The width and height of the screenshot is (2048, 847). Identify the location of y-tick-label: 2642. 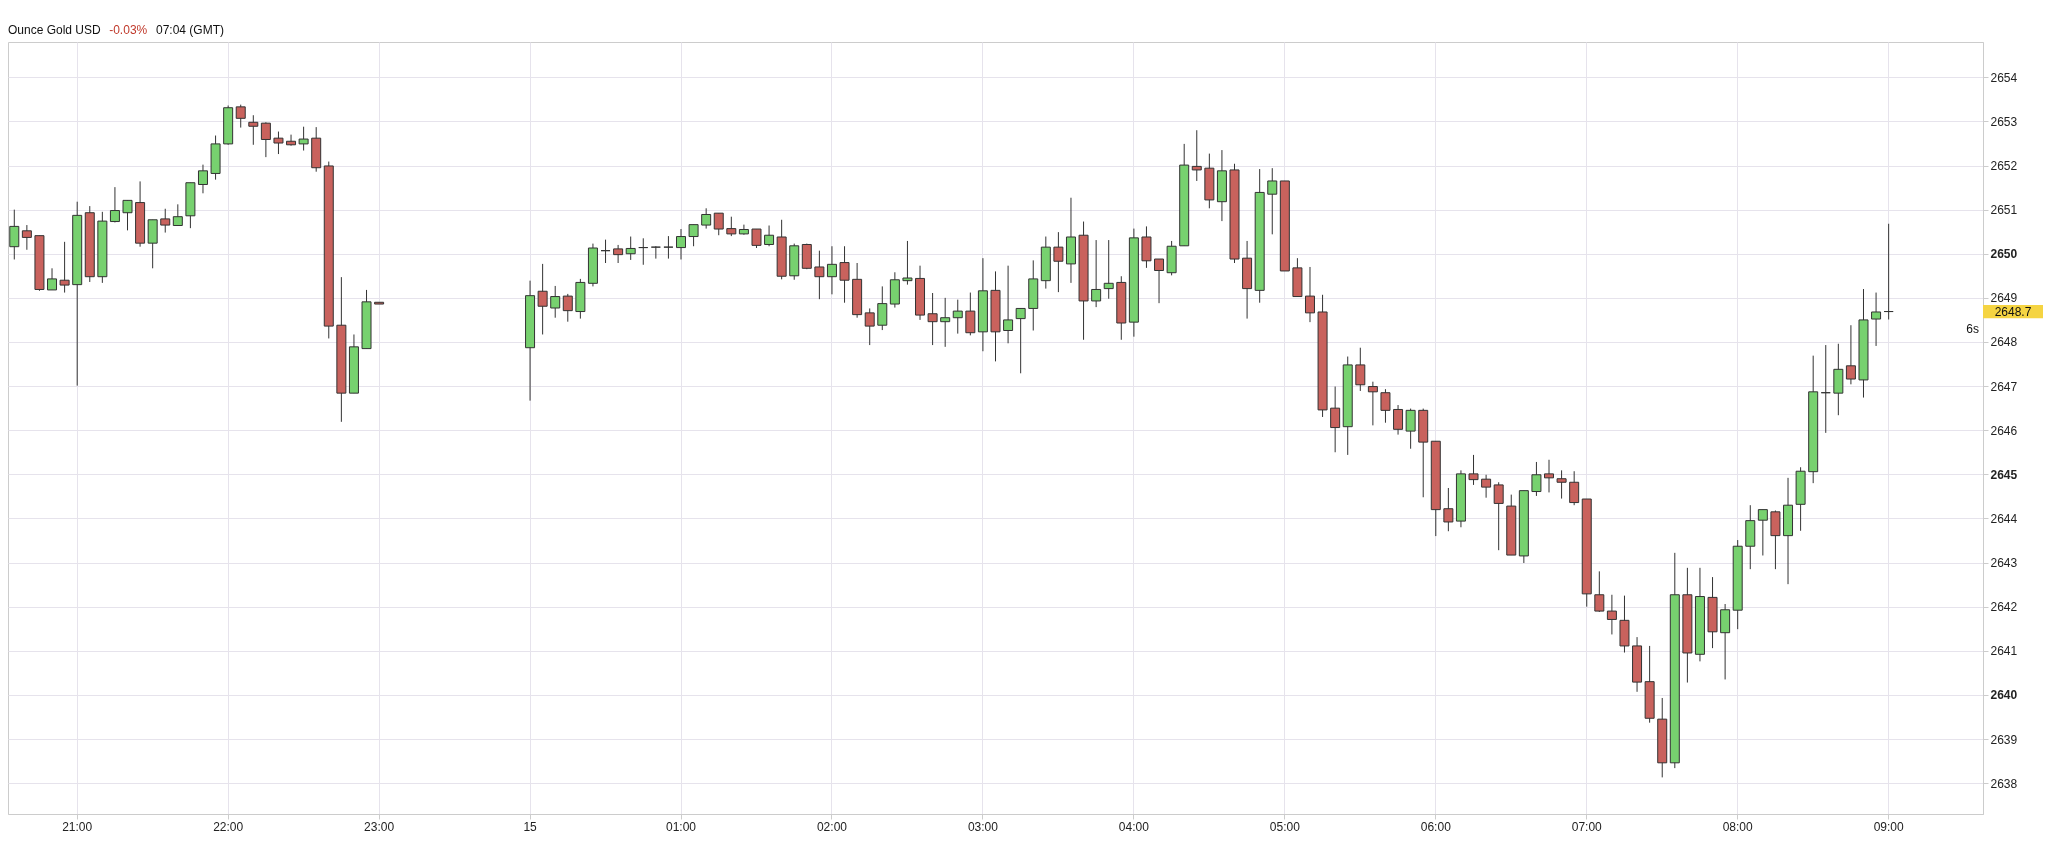
(2004, 607).